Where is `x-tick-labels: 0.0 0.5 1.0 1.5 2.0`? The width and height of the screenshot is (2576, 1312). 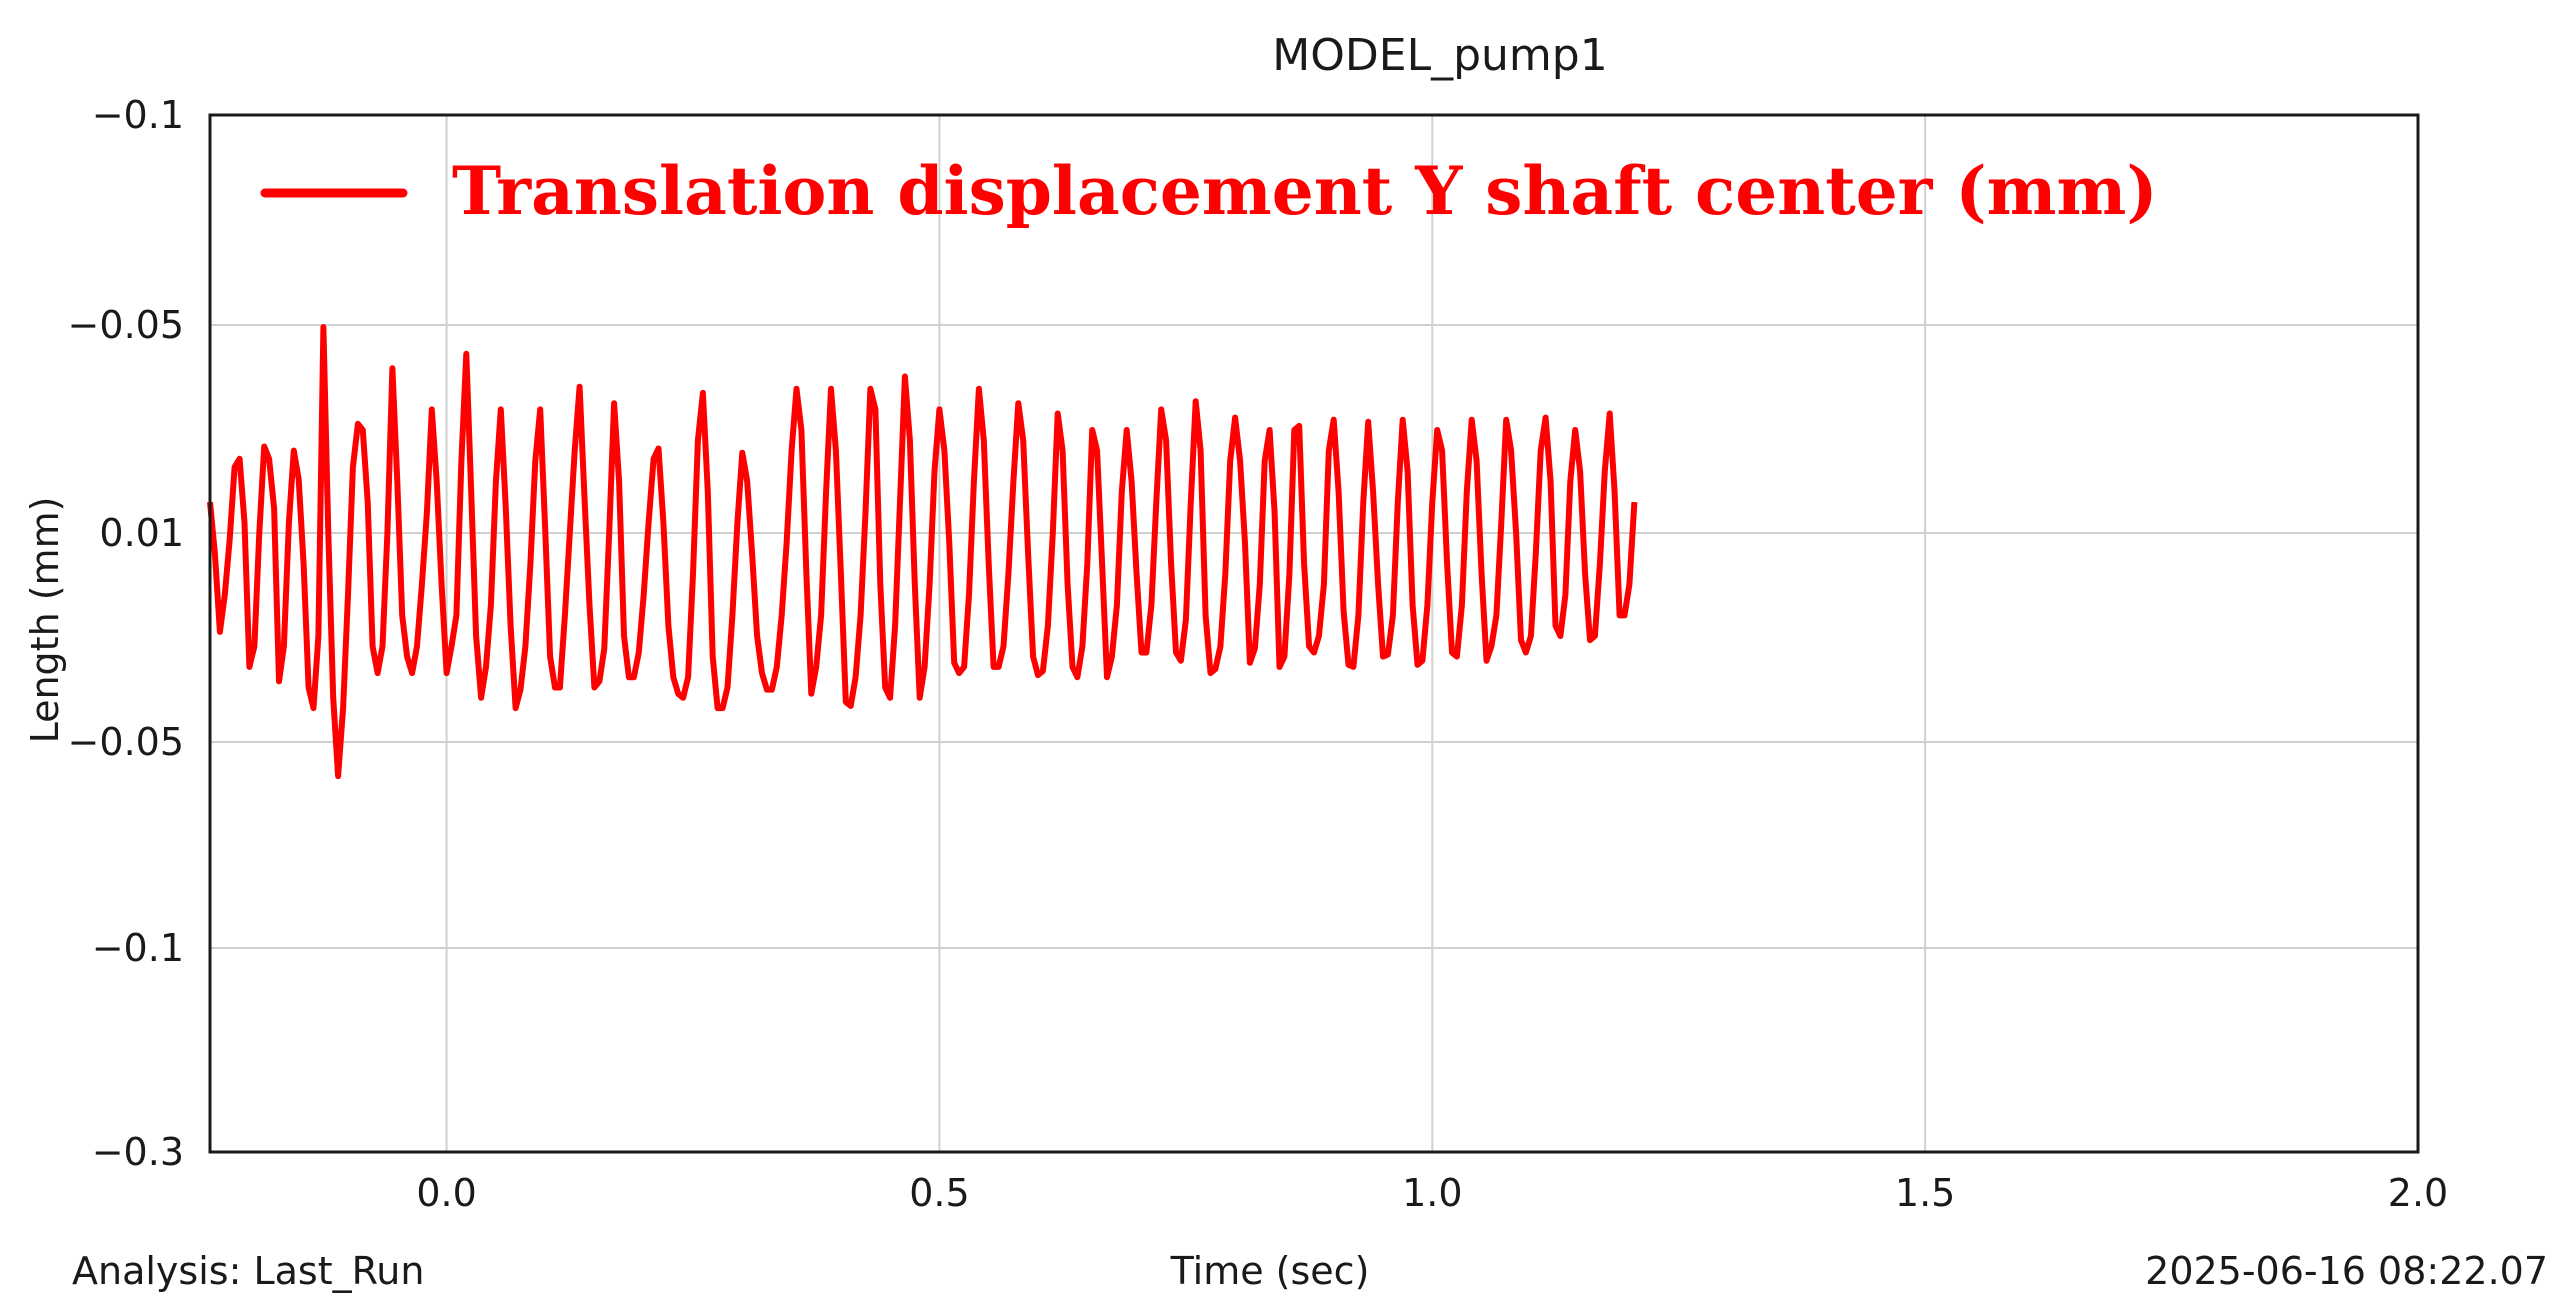 x-tick-labels: 0.0 0.5 1.0 1.5 2.0 is located at coordinates (1432, 1193).